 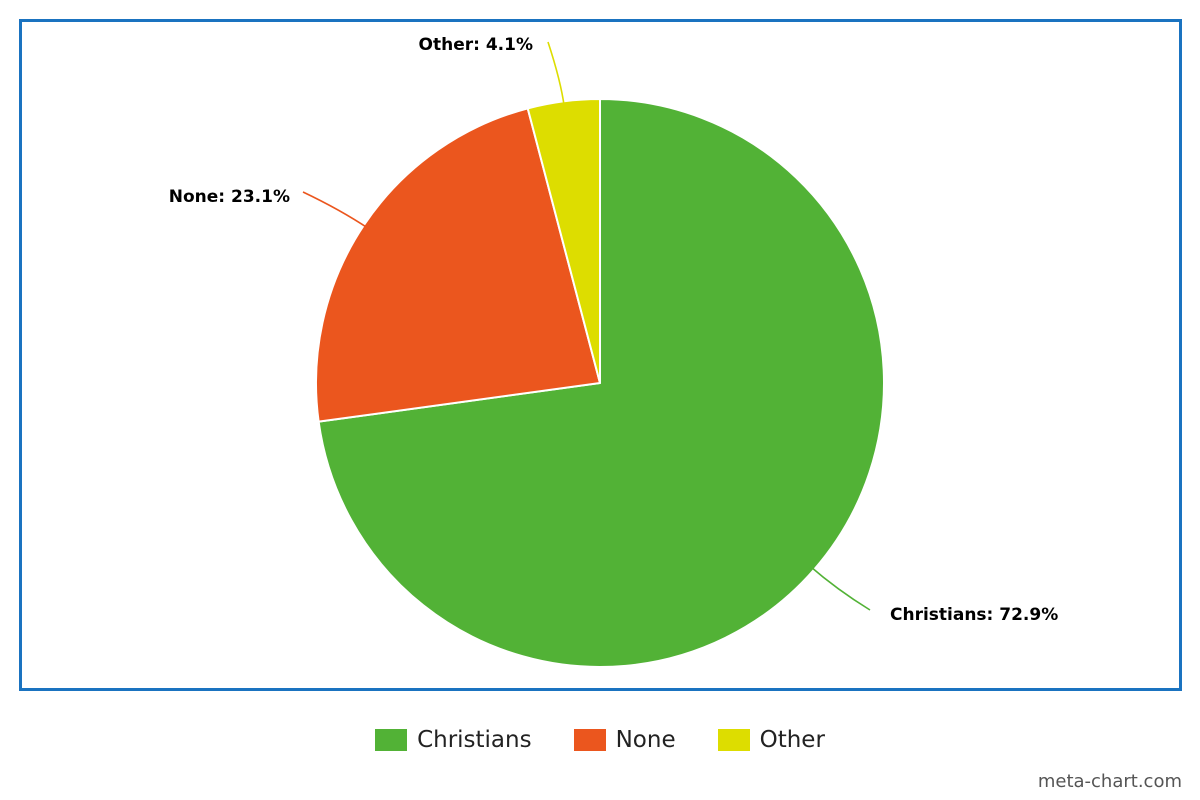 What do you see at coordinates (476, 45) in the screenshot?
I see `data-label-other: Other: 4.1%` at bounding box center [476, 45].